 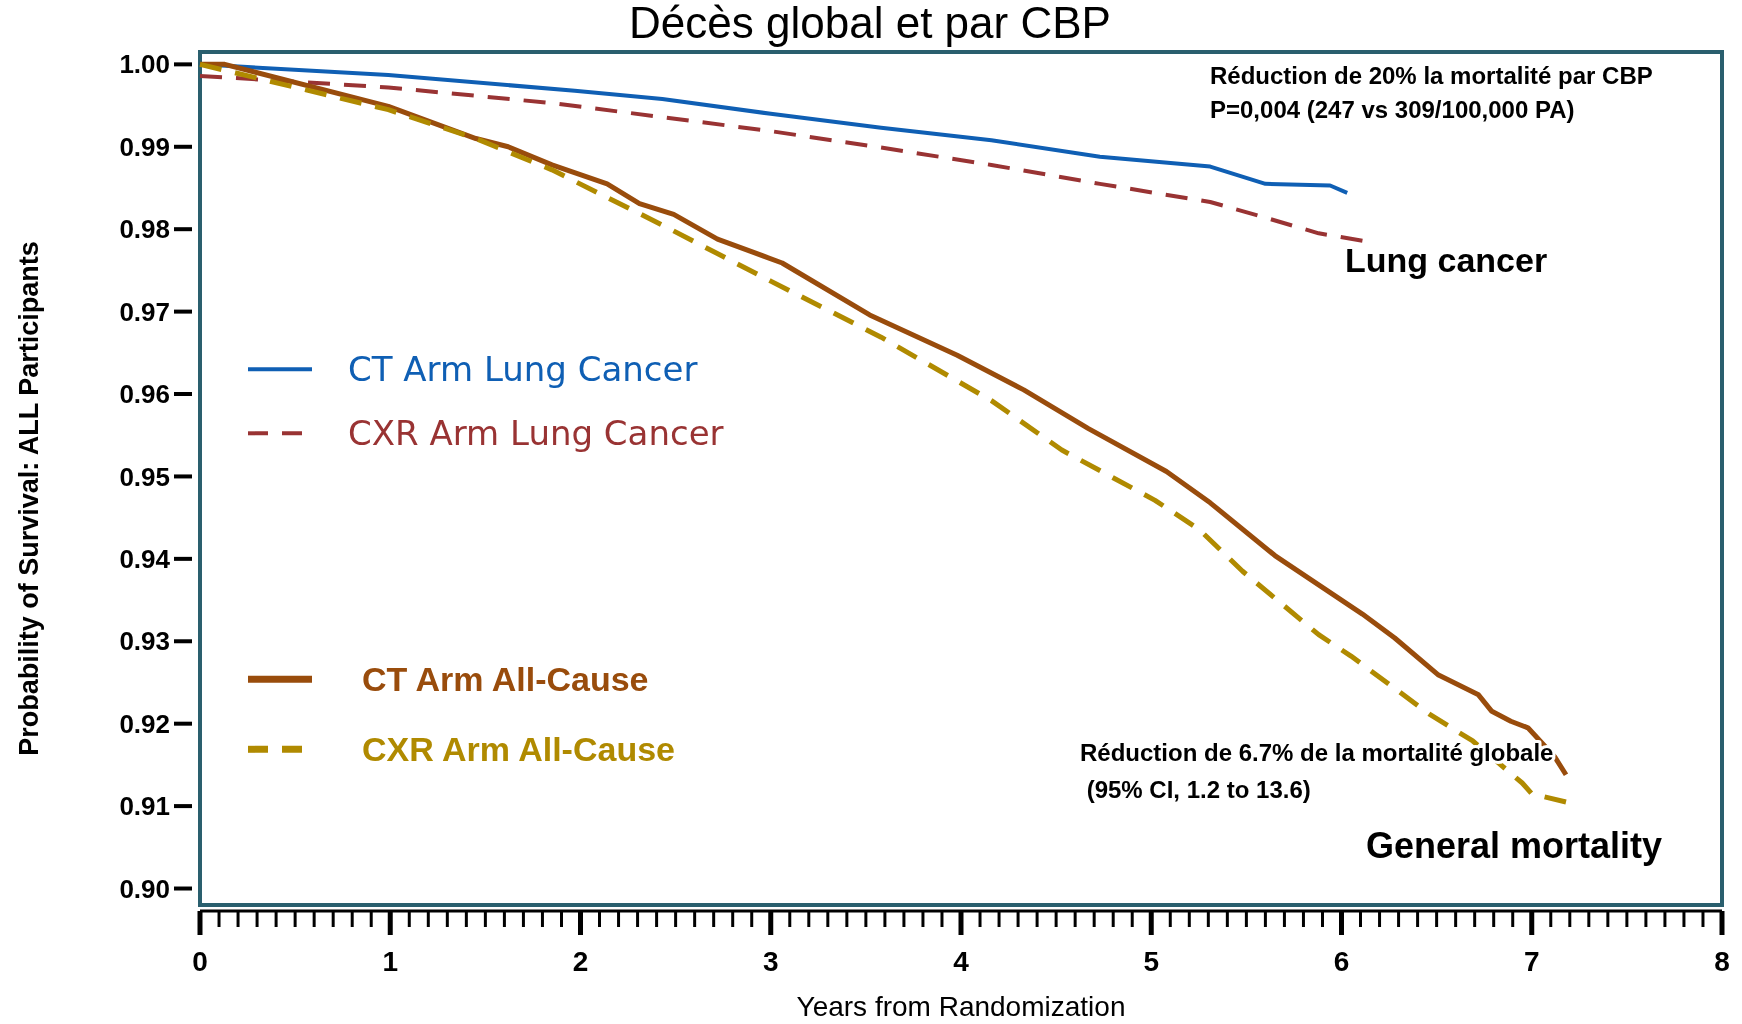 I want to click on y-tick-label: 0.95, so click(x=144, y=476).